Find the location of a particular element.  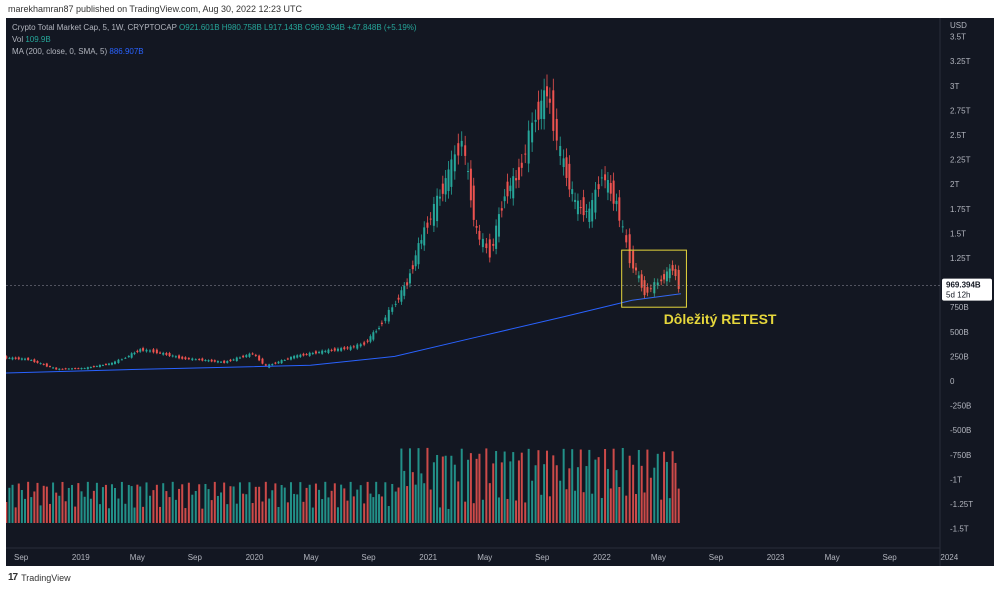

retest-annotation-label: Dôležitý RETEST is located at coordinates (720, 319).